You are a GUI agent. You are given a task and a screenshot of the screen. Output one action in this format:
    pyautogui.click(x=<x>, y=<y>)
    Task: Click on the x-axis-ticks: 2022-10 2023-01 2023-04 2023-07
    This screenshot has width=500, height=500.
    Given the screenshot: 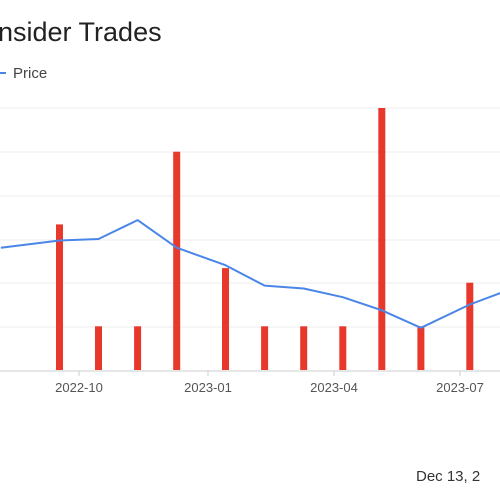 What is the action you would take?
    pyautogui.click(x=269, y=383)
    